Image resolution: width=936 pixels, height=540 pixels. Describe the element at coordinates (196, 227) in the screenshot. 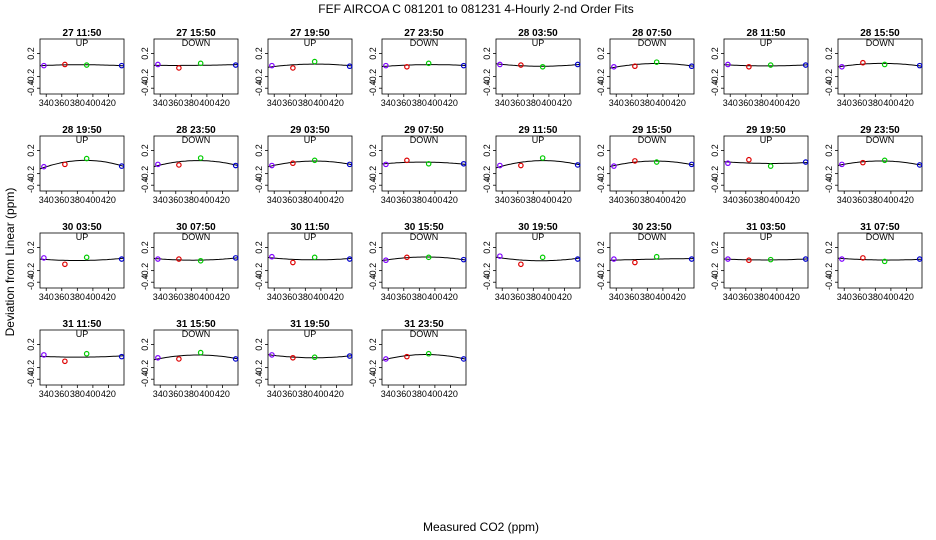

I see `panel-title: 30 07:50` at that location.